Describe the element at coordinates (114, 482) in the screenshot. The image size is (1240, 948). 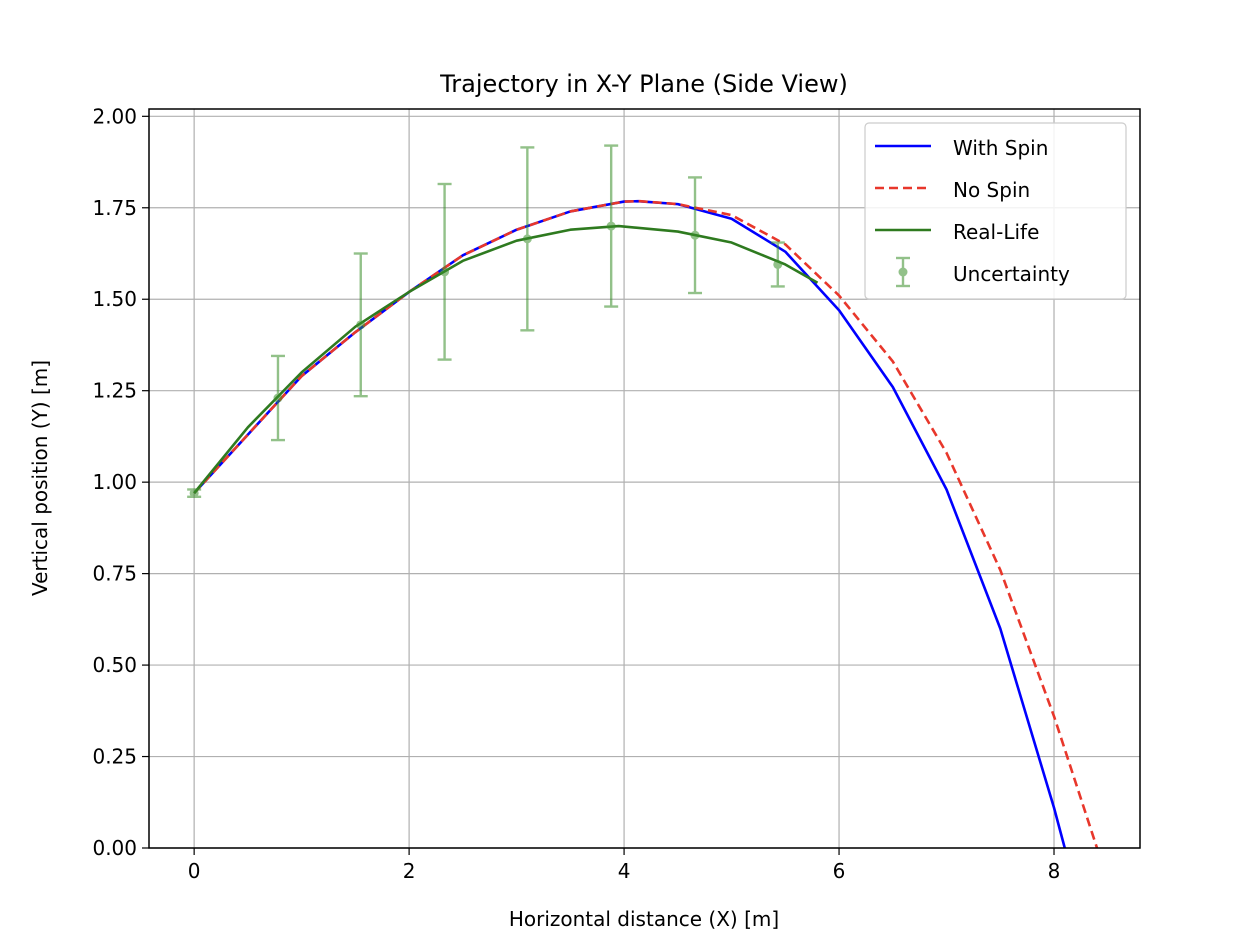
I see `y-tick-label: 1.00` at that location.